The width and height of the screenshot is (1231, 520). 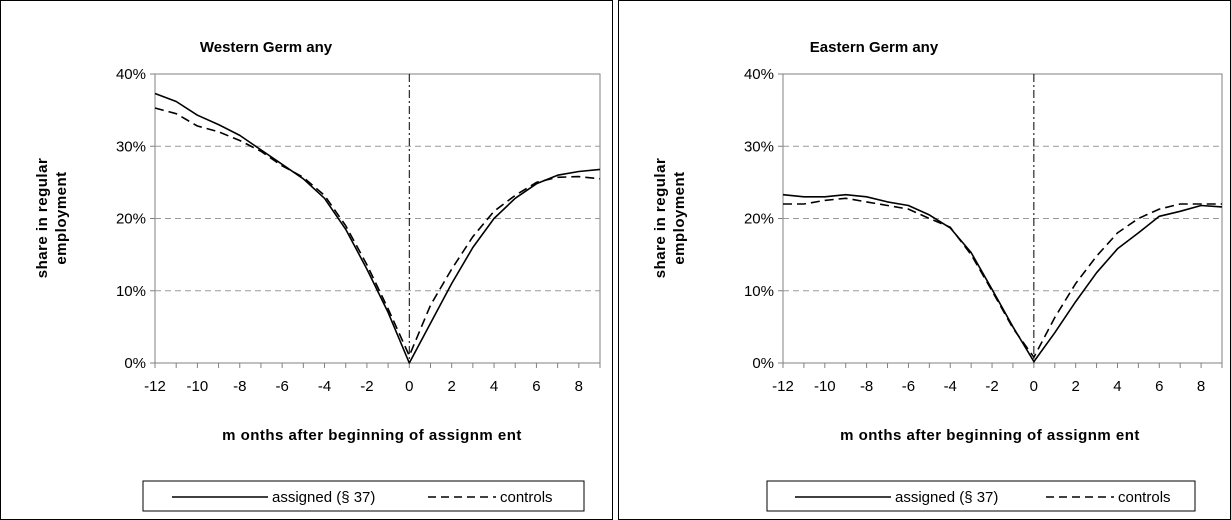 I want to click on chart-title: Eastern Germ any, so click(x=874, y=47).